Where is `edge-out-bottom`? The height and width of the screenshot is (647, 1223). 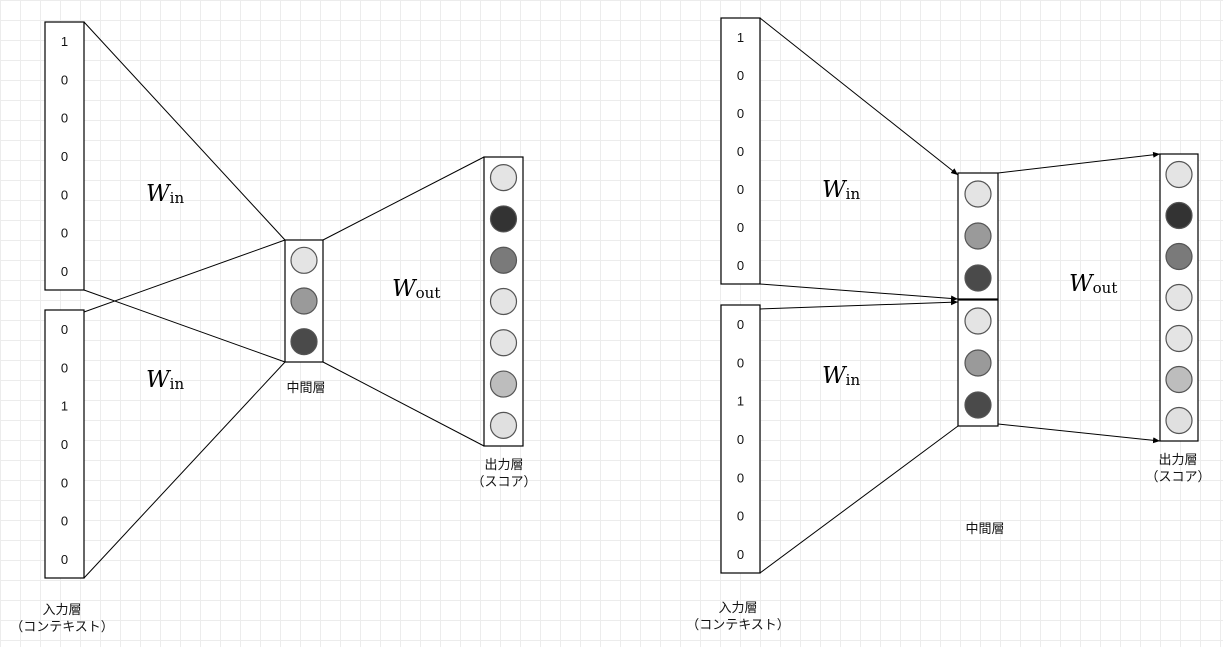
edge-out-bottom is located at coordinates (403, 404).